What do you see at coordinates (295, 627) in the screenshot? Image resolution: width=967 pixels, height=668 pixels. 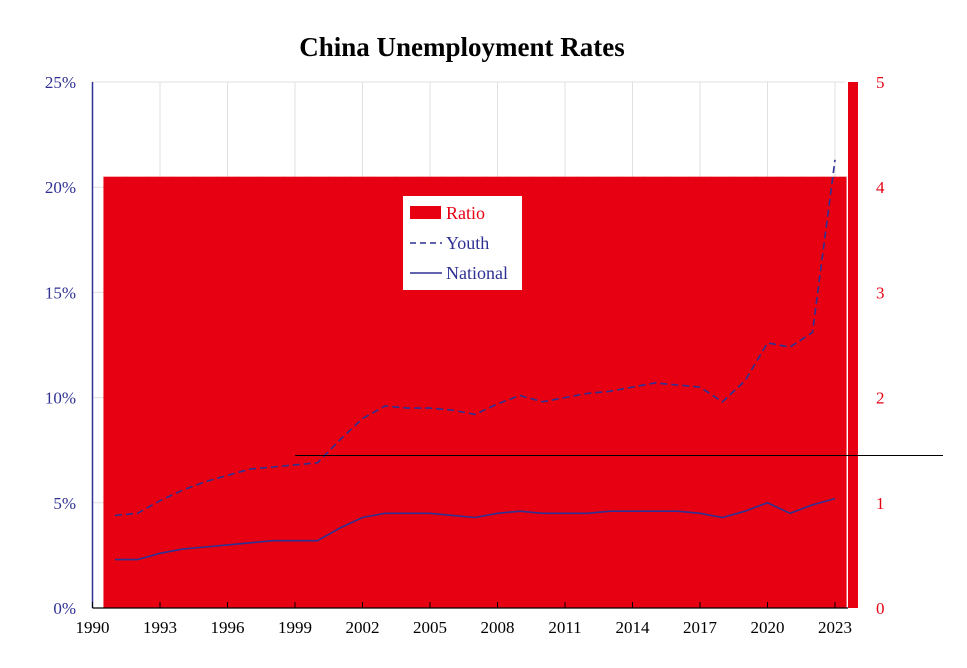 I see `x-tick-label: 1999` at bounding box center [295, 627].